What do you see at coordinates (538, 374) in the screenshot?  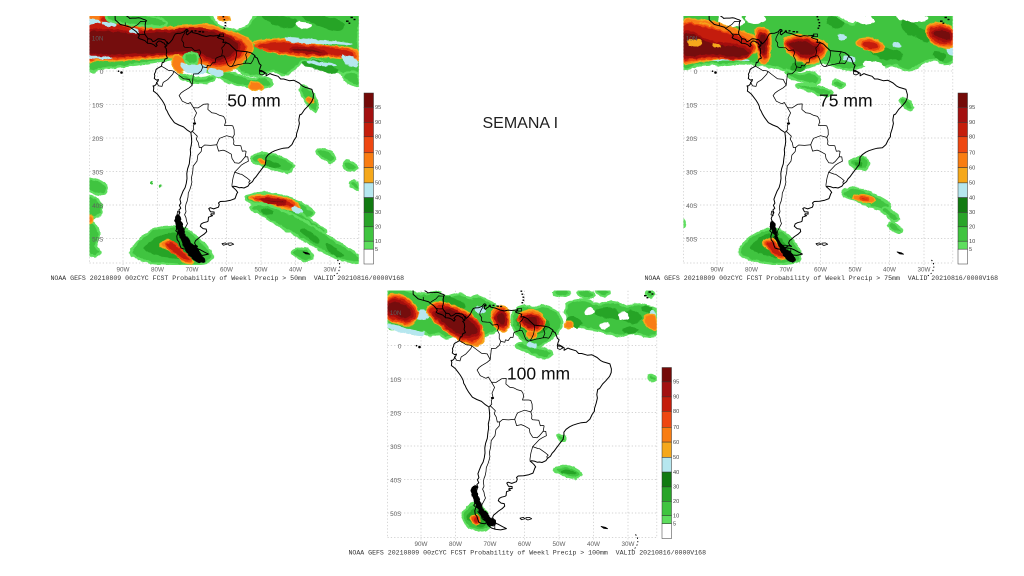 I see `svg-text: 100 mm` at bounding box center [538, 374].